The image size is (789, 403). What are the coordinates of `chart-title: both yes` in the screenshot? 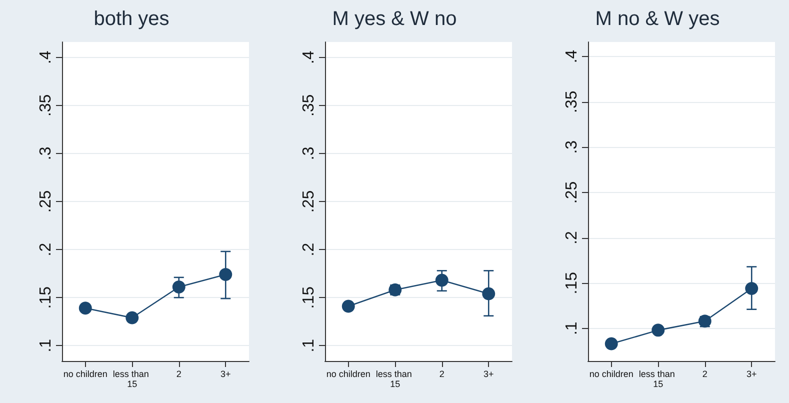 It's located at (132, 19).